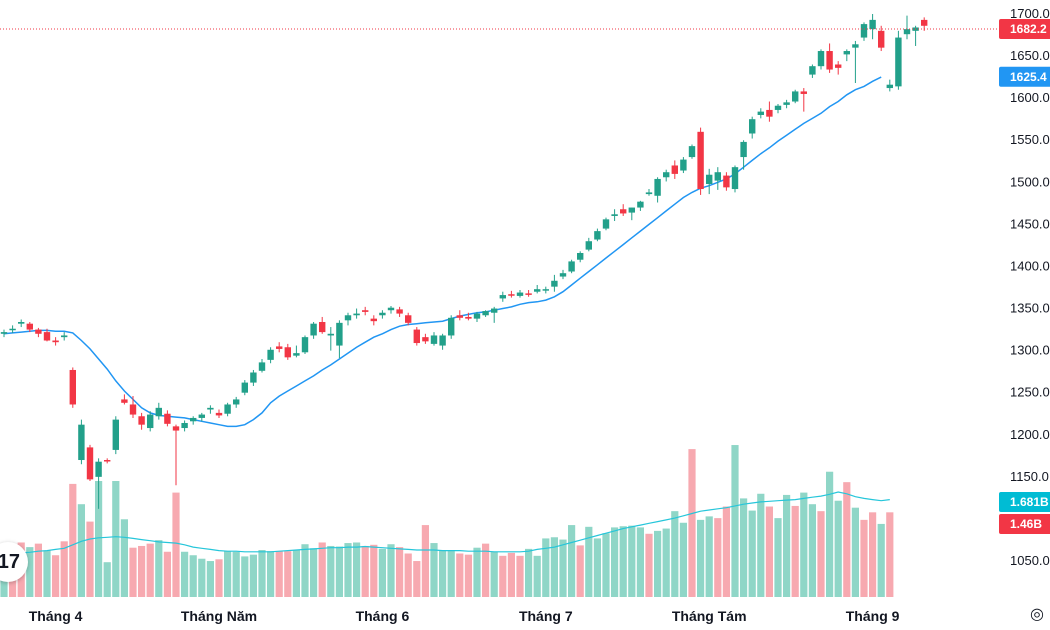 This screenshot has width=1050, height=630. Describe the element at coordinates (1030, 223) in the screenshot. I see `price-tick-label: 1450.0` at that location.